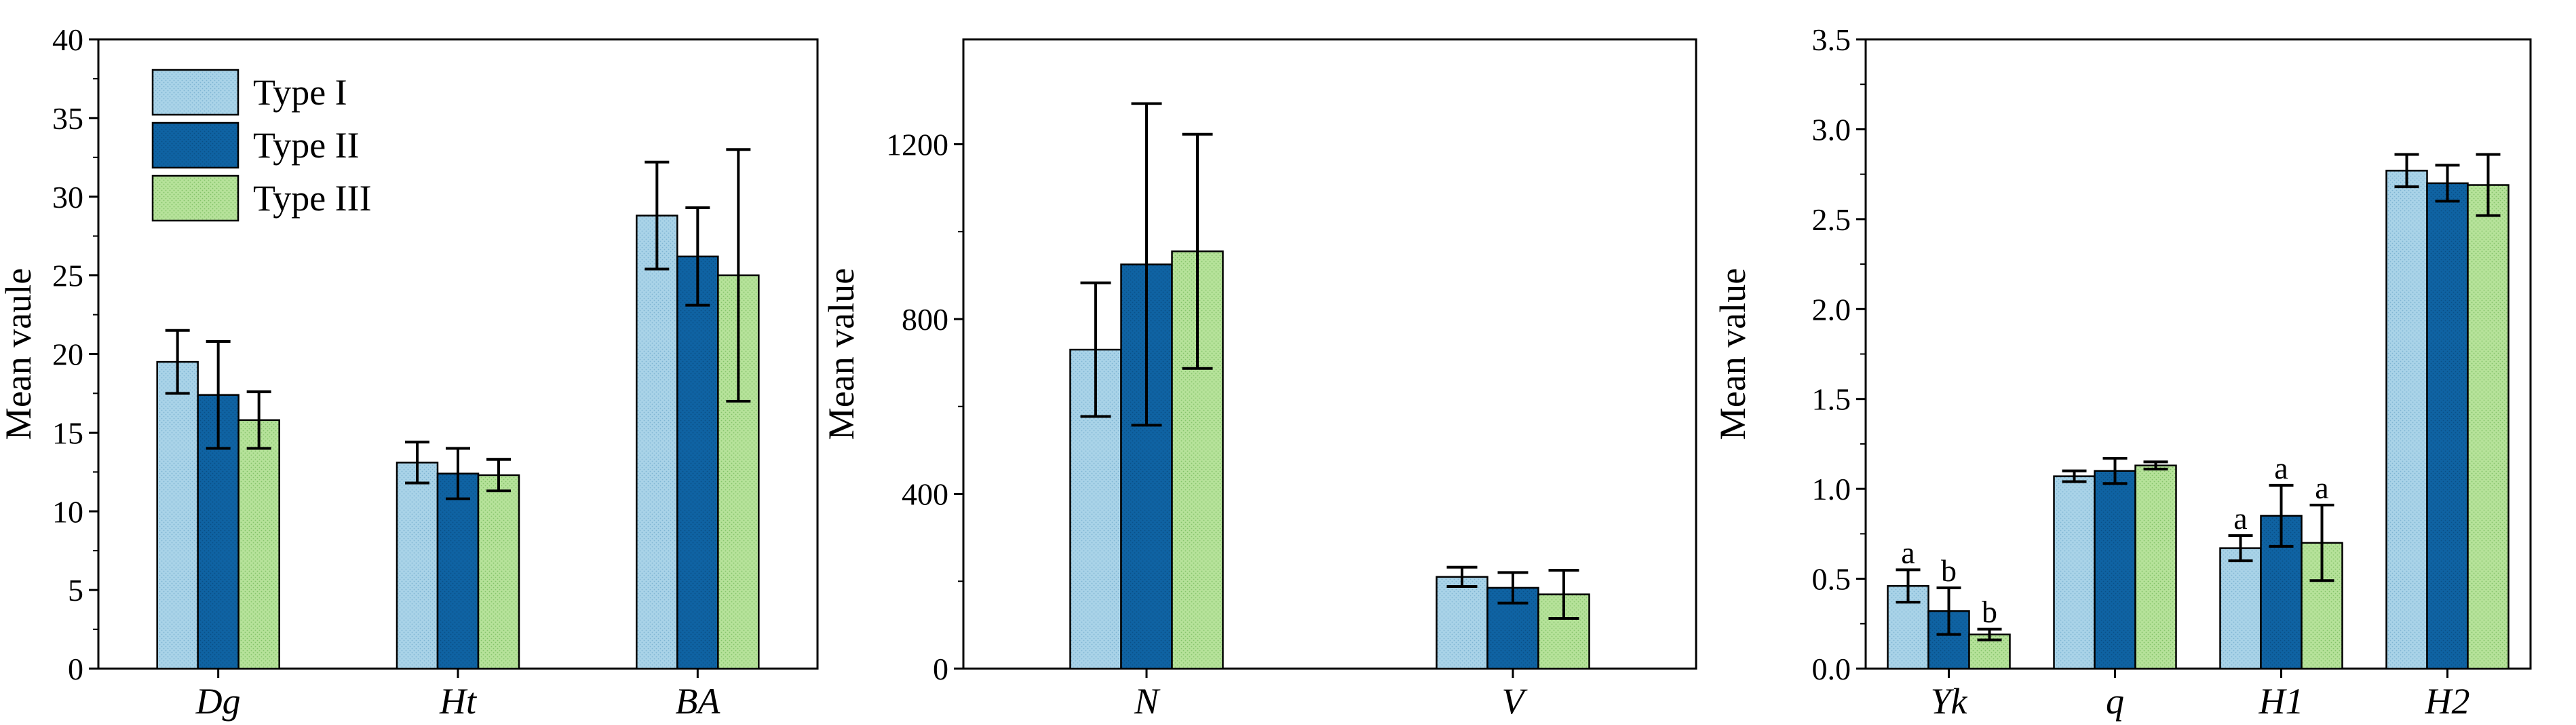  What do you see at coordinates (1832, 489) in the screenshot?
I see `y-tick-label: 1.0` at bounding box center [1832, 489].